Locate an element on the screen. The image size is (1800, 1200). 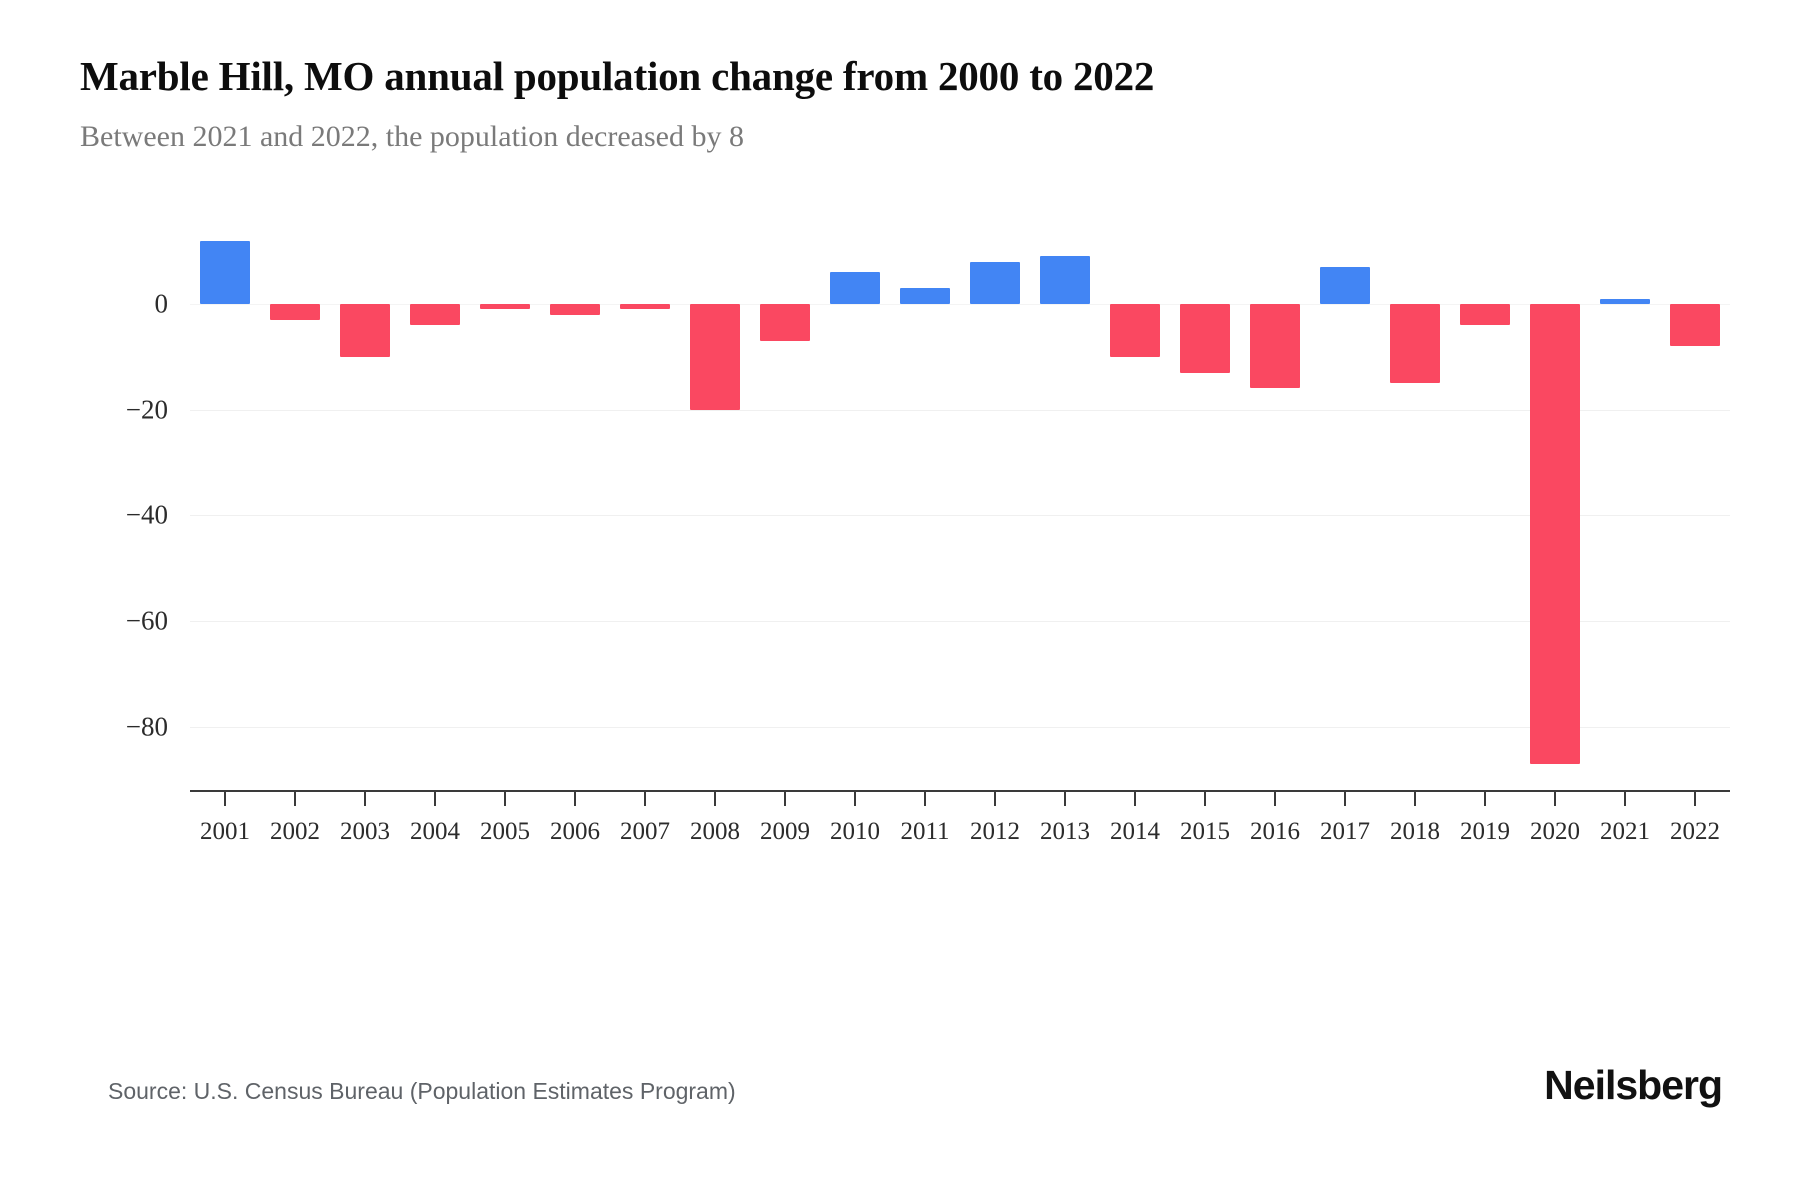
x-tick-label: 2002 is located at coordinates (295, 831).